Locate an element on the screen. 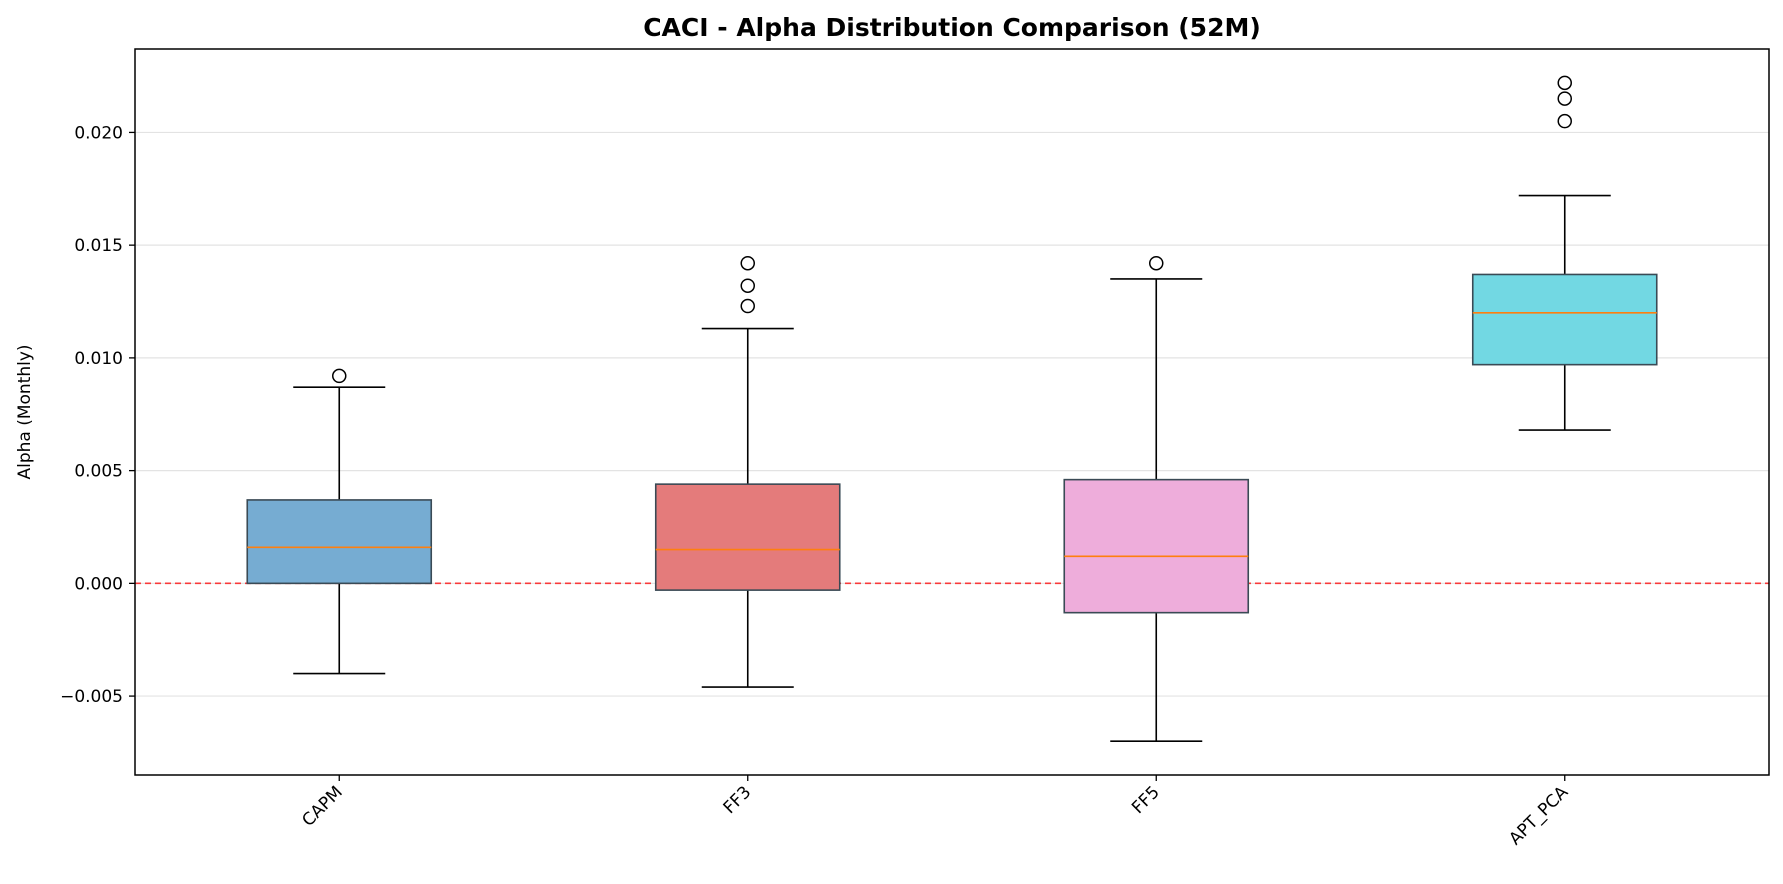 The width and height of the screenshot is (1783, 884). box-ff5 is located at coordinates (1156, 498).